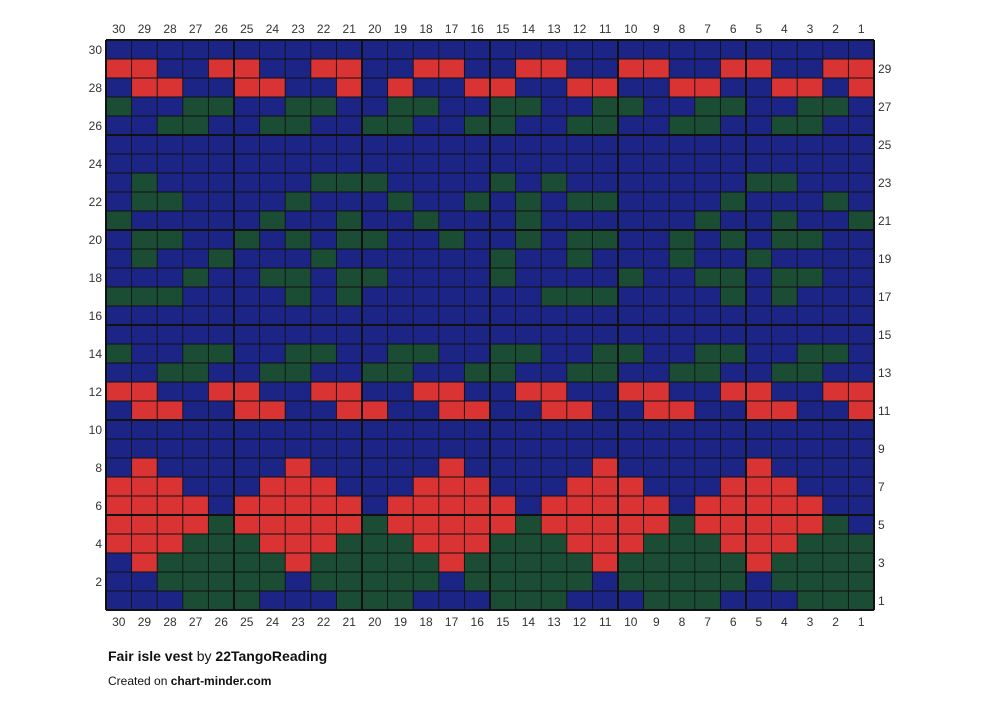 This screenshot has width=981, height=712. What do you see at coordinates (835, 354) in the screenshot?
I see `cell-r14-c2` at bounding box center [835, 354].